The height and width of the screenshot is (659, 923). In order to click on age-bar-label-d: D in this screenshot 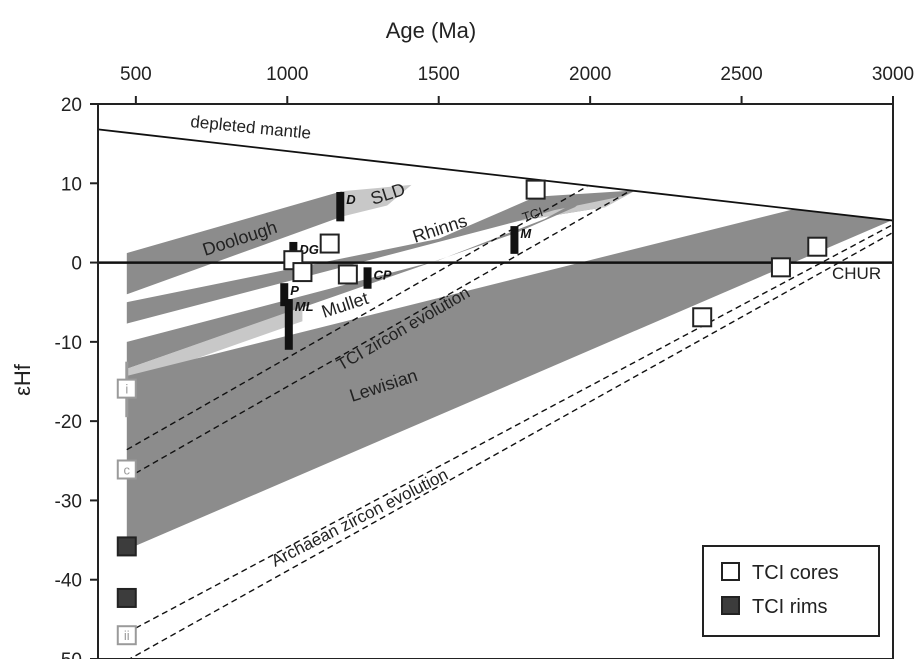, I will do `click(351, 199)`.